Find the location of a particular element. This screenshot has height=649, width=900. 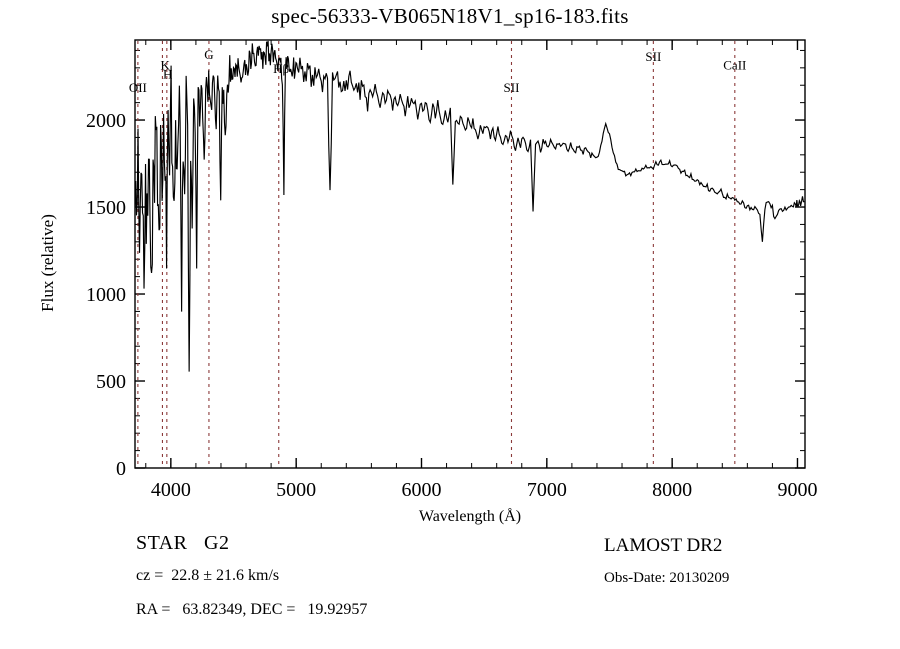

line-label-G: G is located at coordinates (208, 54).